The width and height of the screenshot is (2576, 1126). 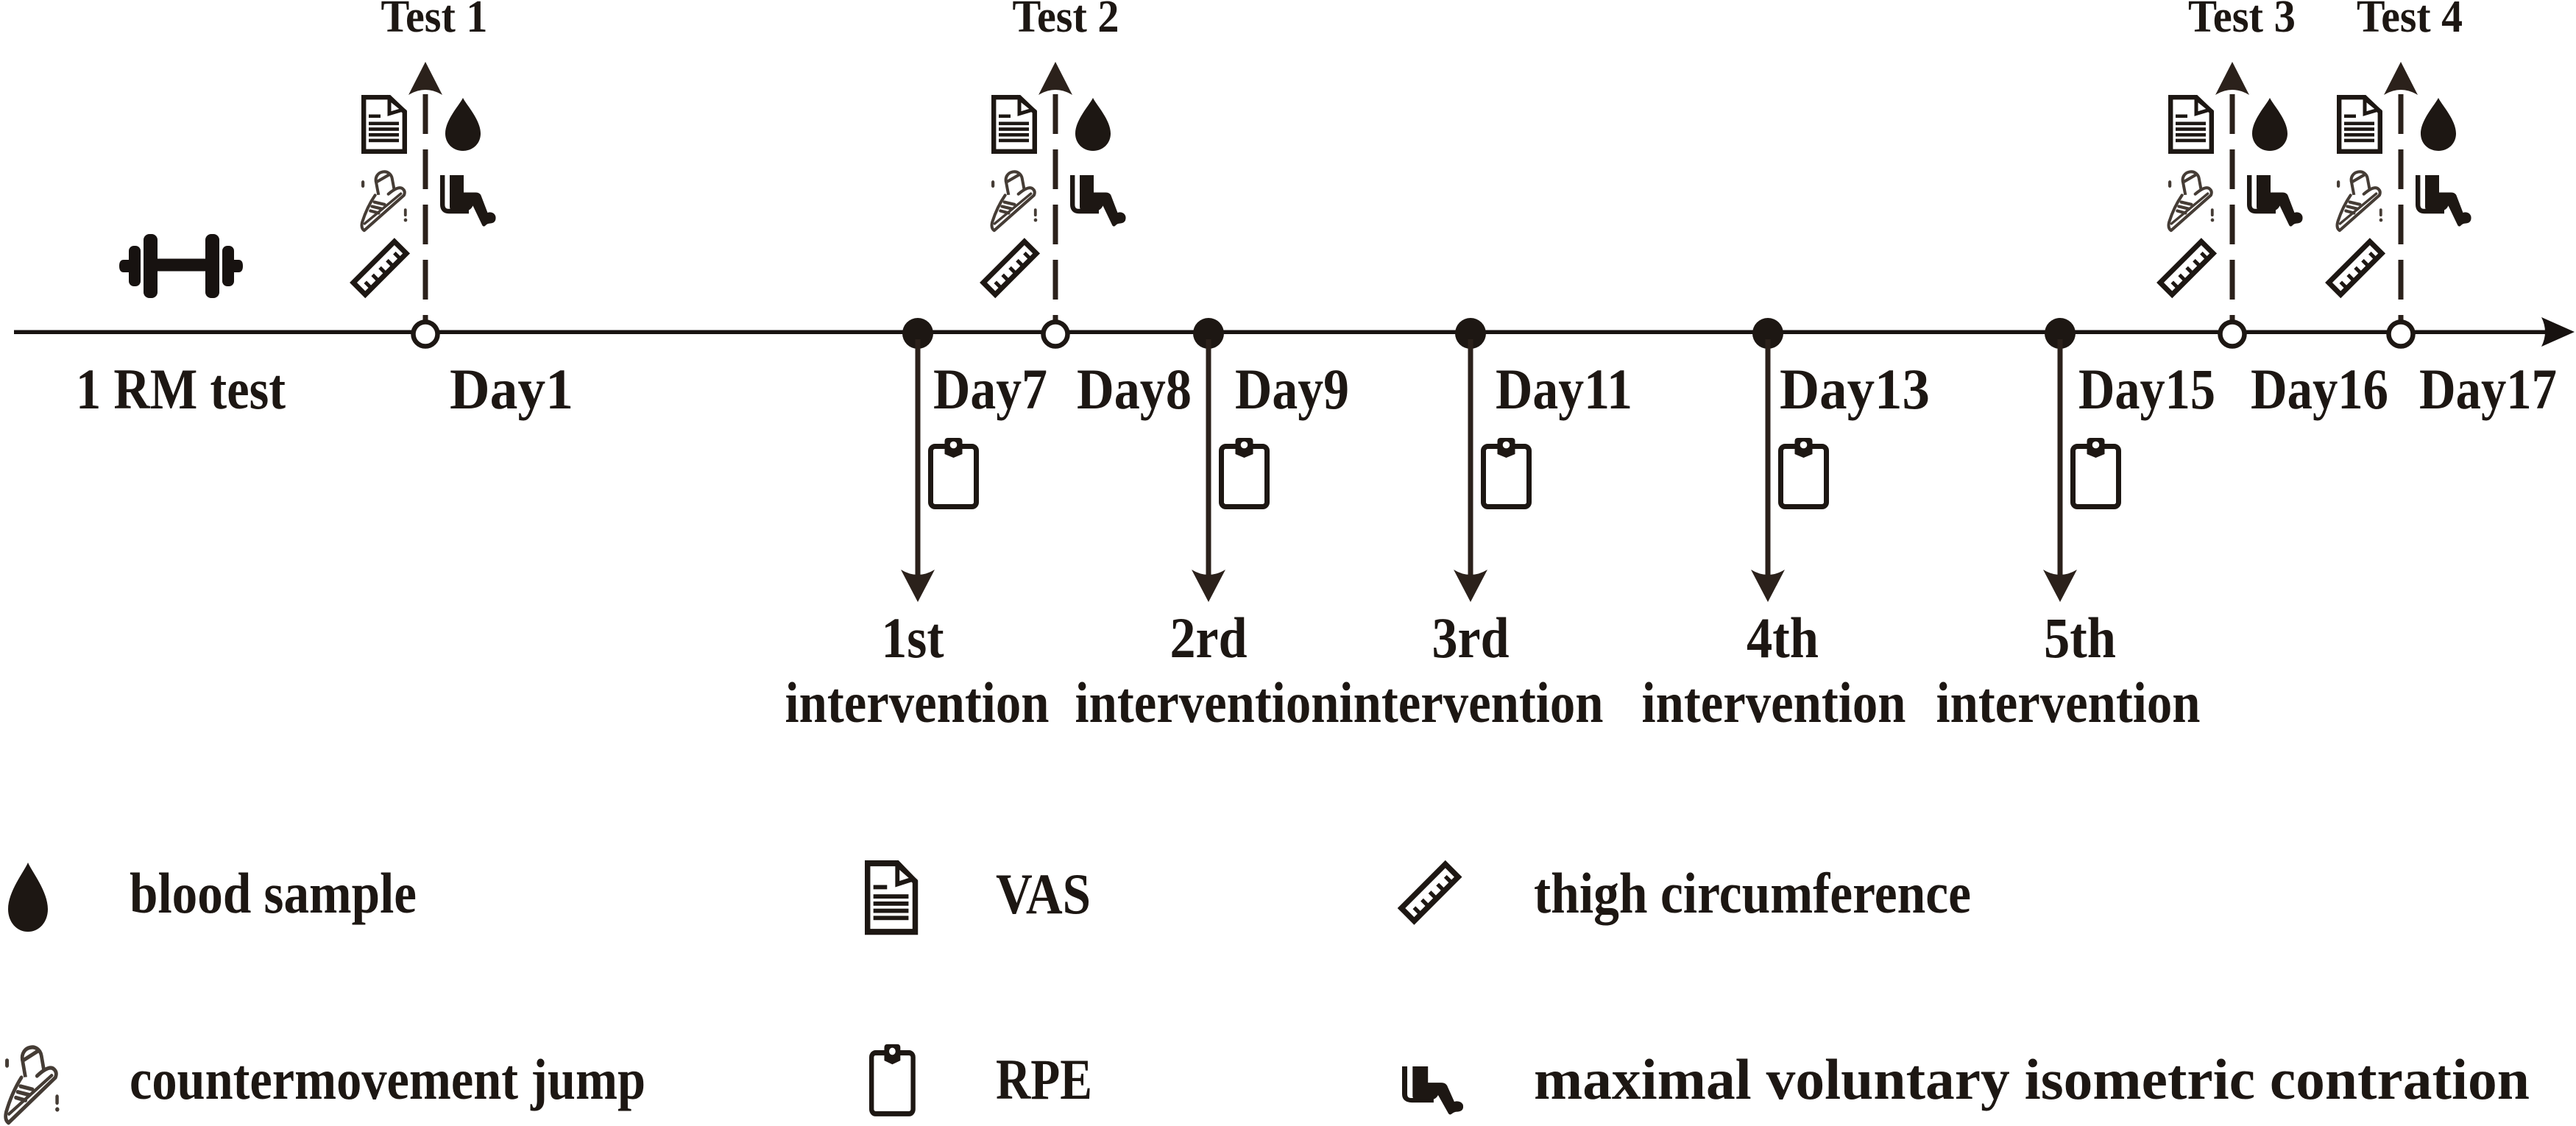 I want to click on svg-text: Test 2, so click(x=1066, y=21).